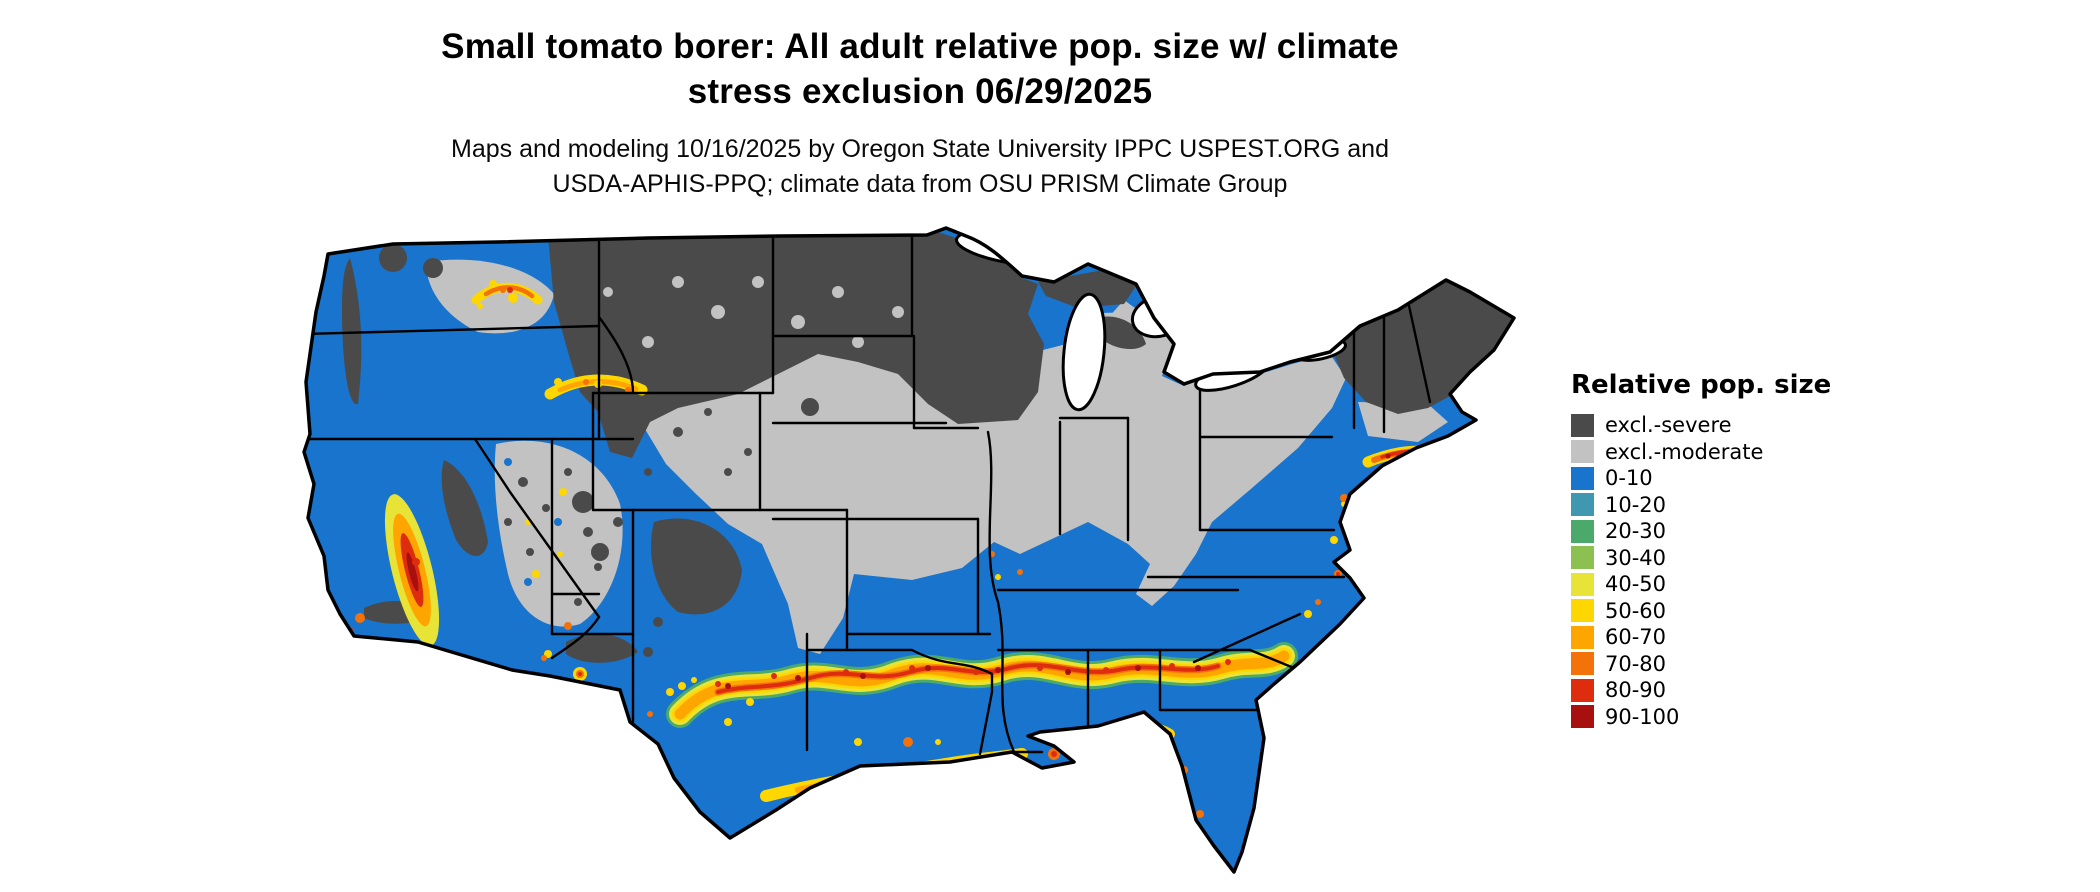 This screenshot has height=892, width=2100. I want to click on map-speckles-blue, so click(563, 522).